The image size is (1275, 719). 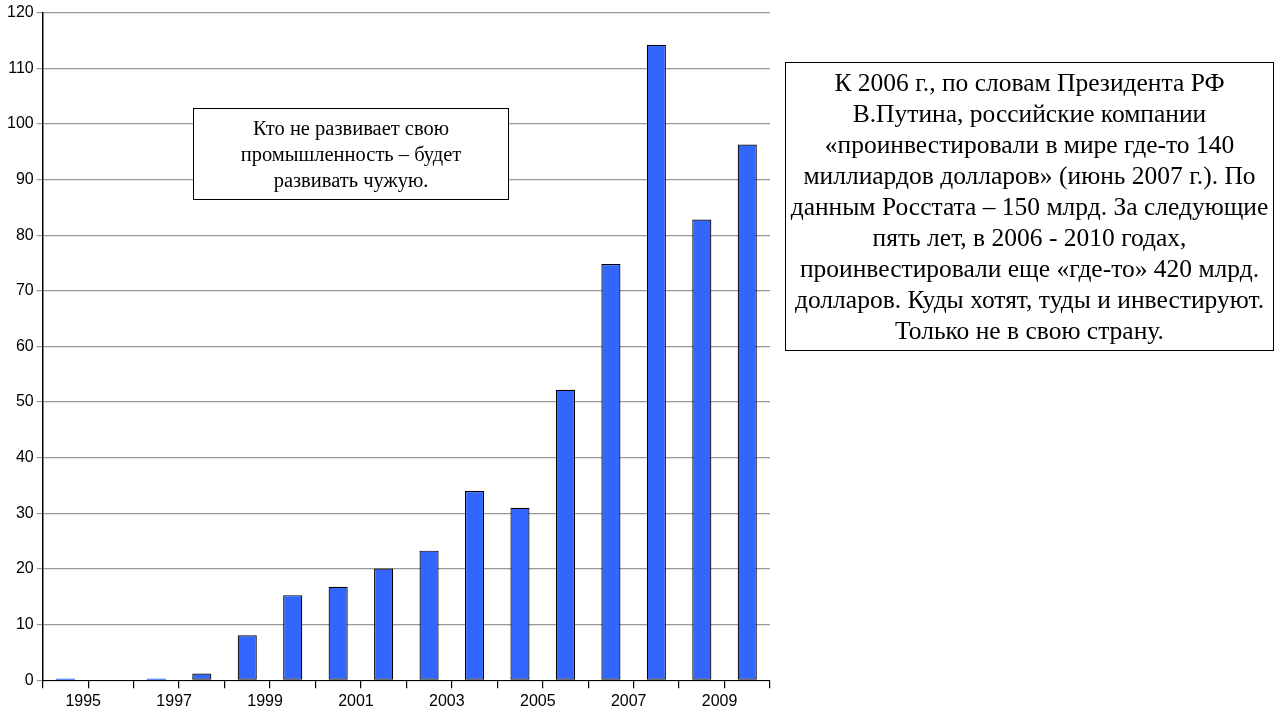 What do you see at coordinates (719, 701) in the screenshot?
I see `x-tick-label: 2009` at bounding box center [719, 701].